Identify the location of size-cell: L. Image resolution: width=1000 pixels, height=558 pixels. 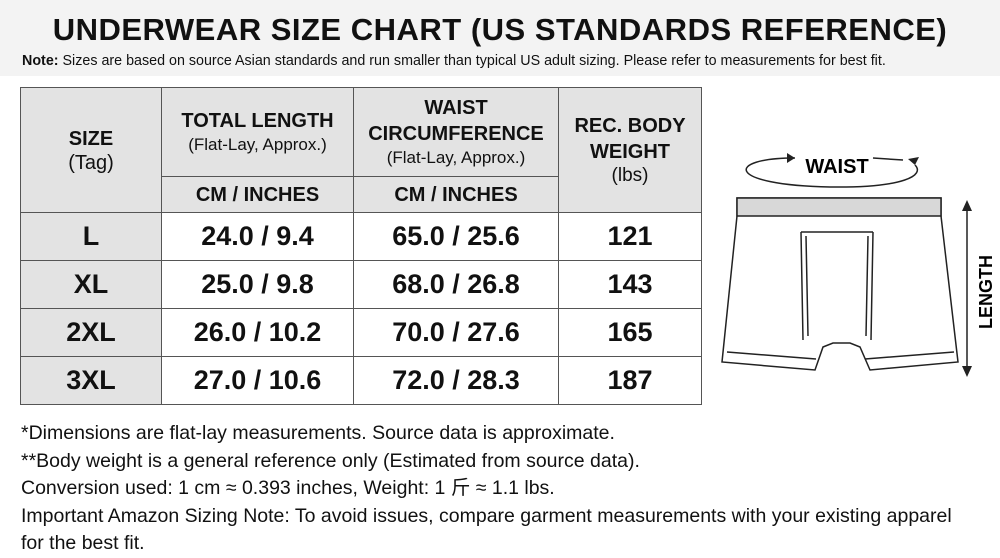
(91, 236).